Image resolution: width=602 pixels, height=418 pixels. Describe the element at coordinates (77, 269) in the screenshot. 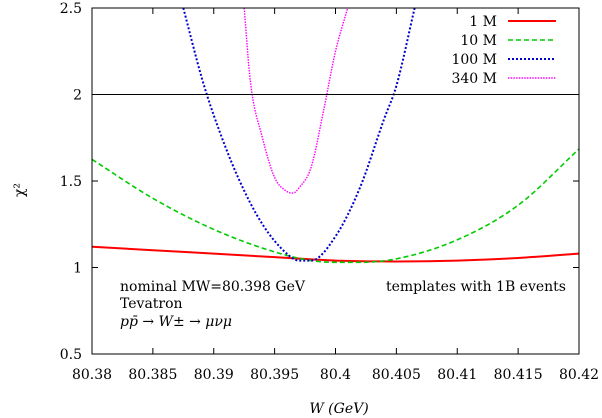

I see `y-tick-label: 1` at that location.